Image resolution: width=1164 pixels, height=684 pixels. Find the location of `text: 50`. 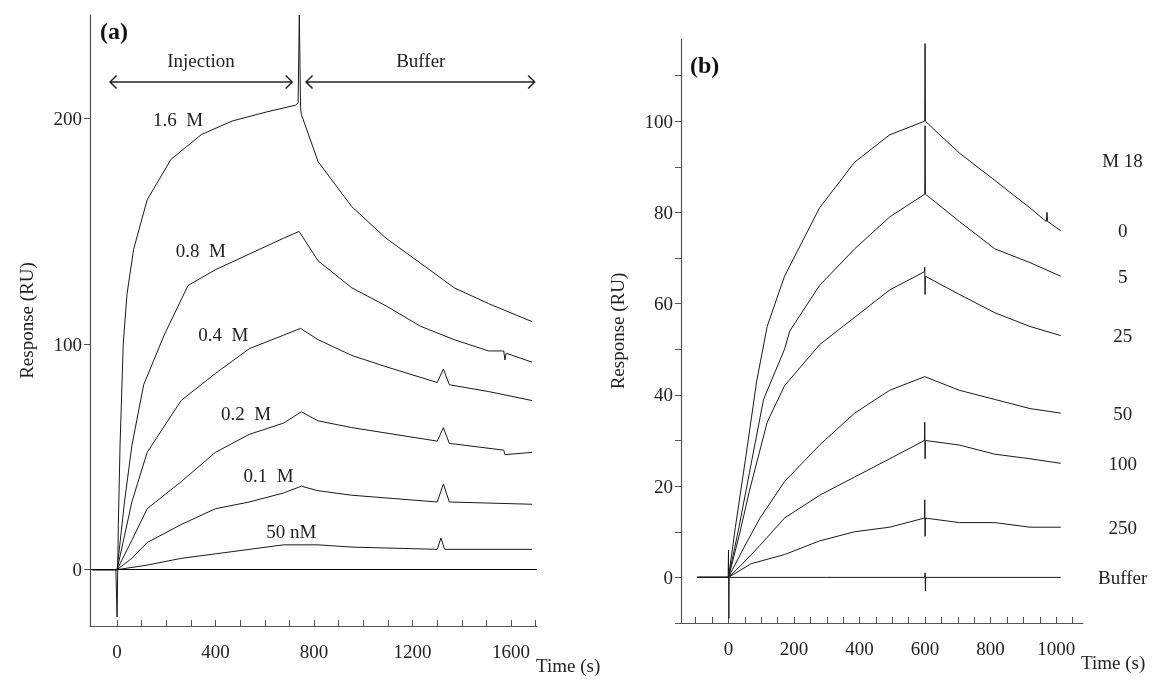

text: 50 is located at coordinates (1123, 413).